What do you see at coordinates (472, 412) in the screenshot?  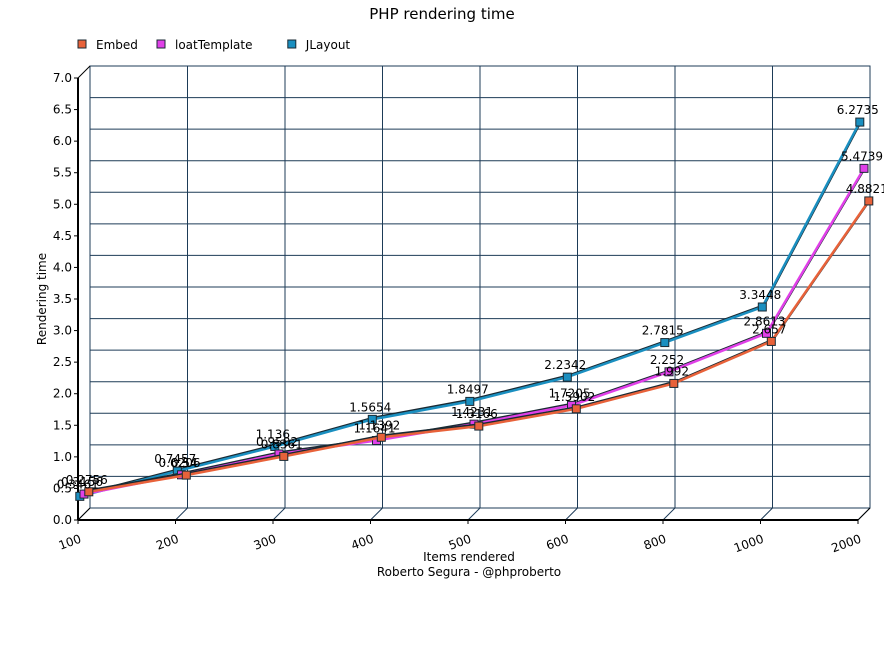 I see `data-label: 1.4231` at bounding box center [472, 412].